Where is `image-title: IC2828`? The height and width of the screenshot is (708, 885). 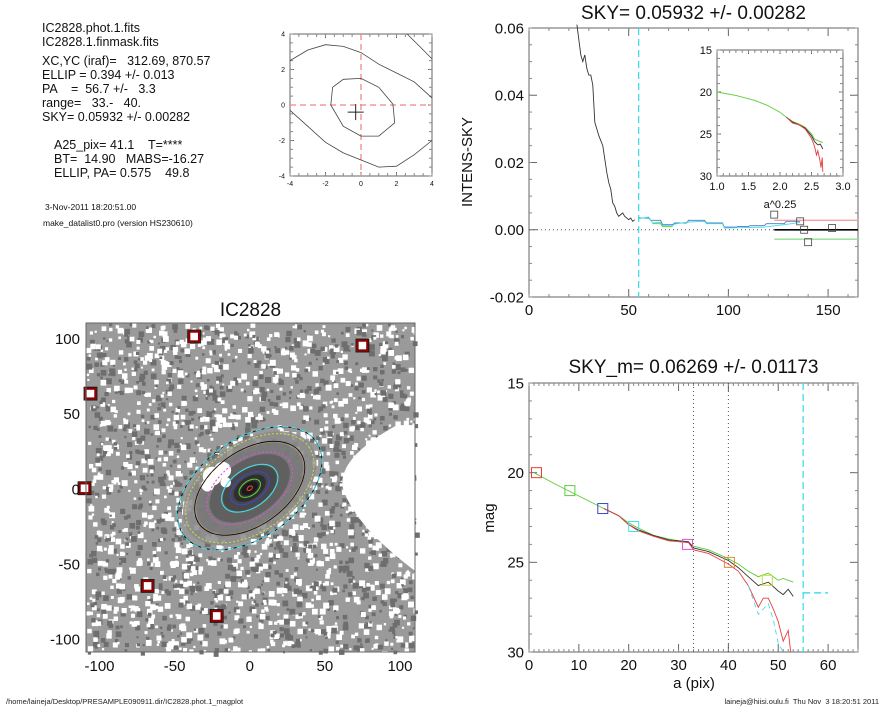
image-title: IC2828 is located at coordinates (250, 310).